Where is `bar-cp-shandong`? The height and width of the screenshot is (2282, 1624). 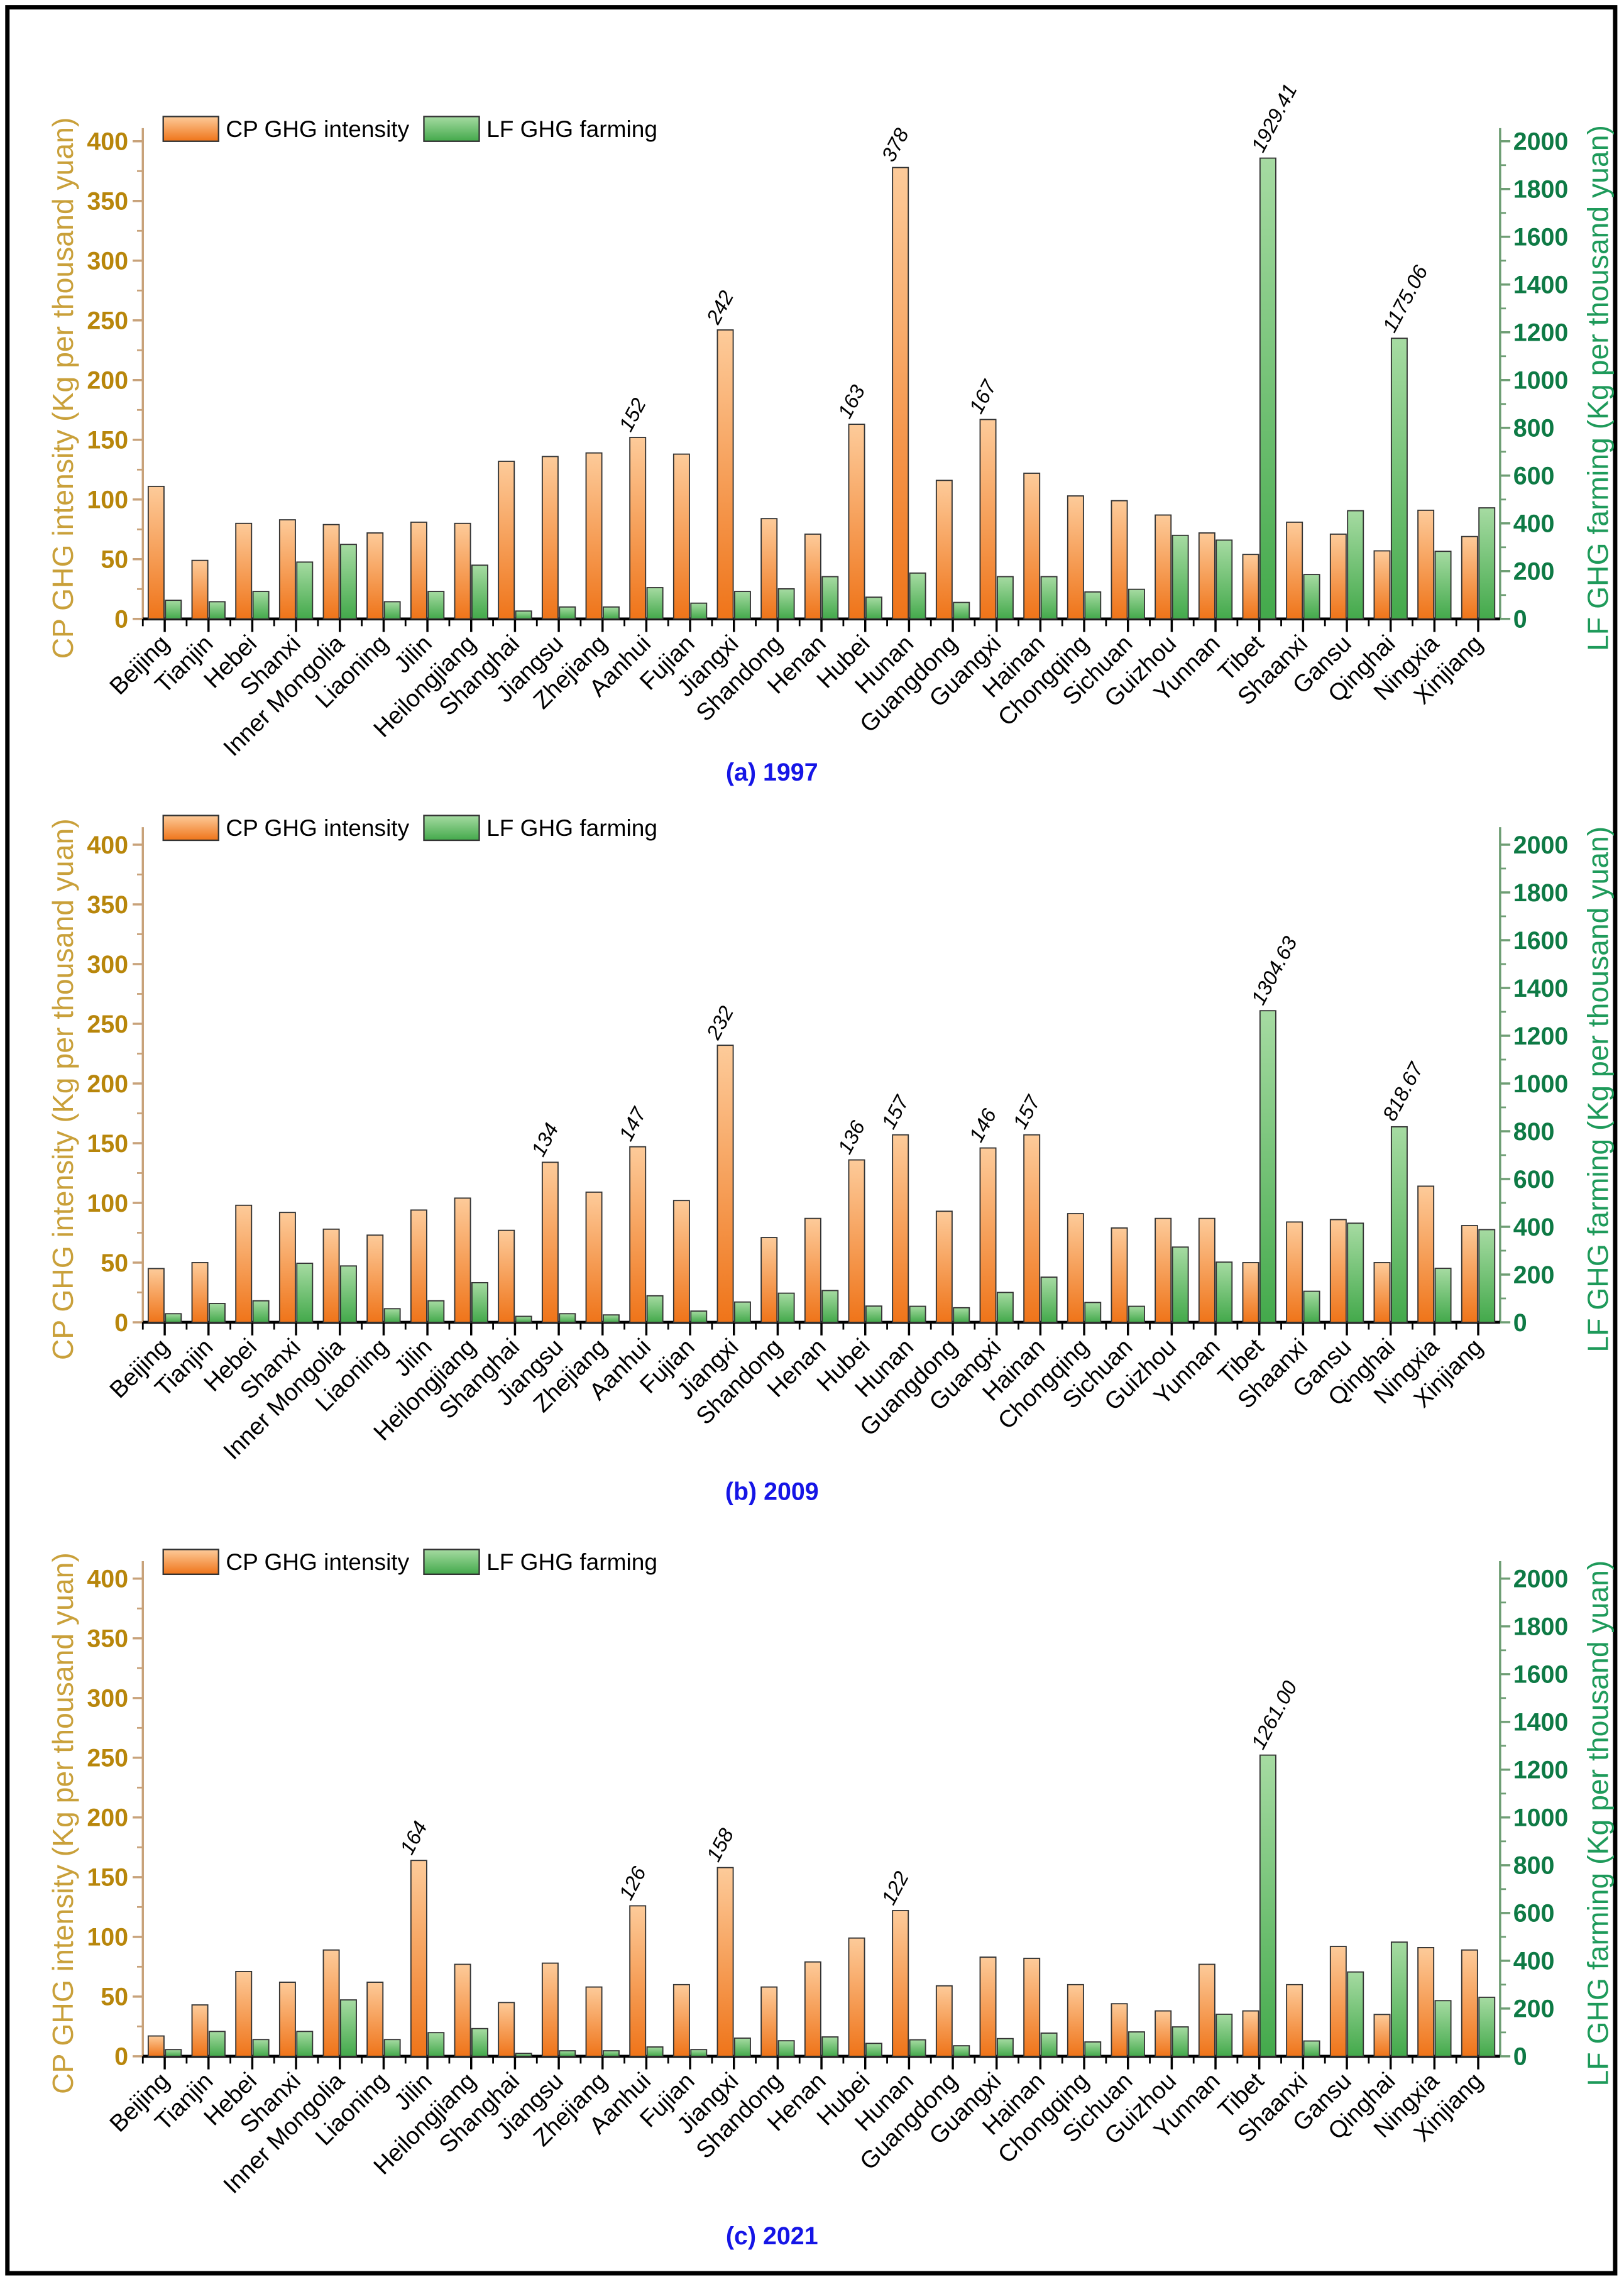
bar-cp-shandong is located at coordinates (769, 569).